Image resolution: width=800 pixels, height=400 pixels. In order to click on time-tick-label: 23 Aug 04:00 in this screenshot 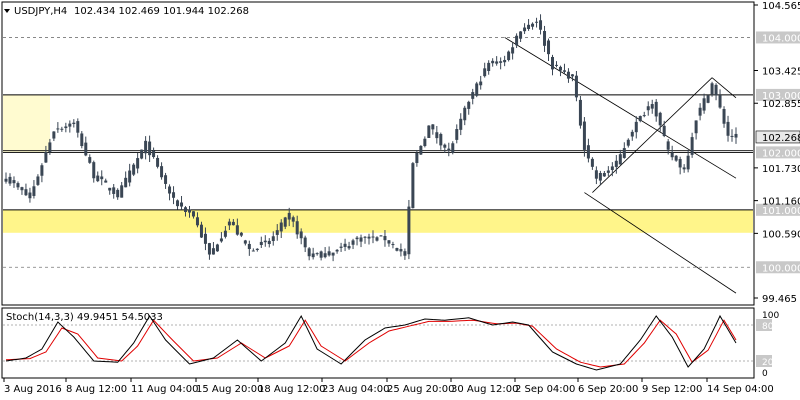, I will do `click(355, 389)`.